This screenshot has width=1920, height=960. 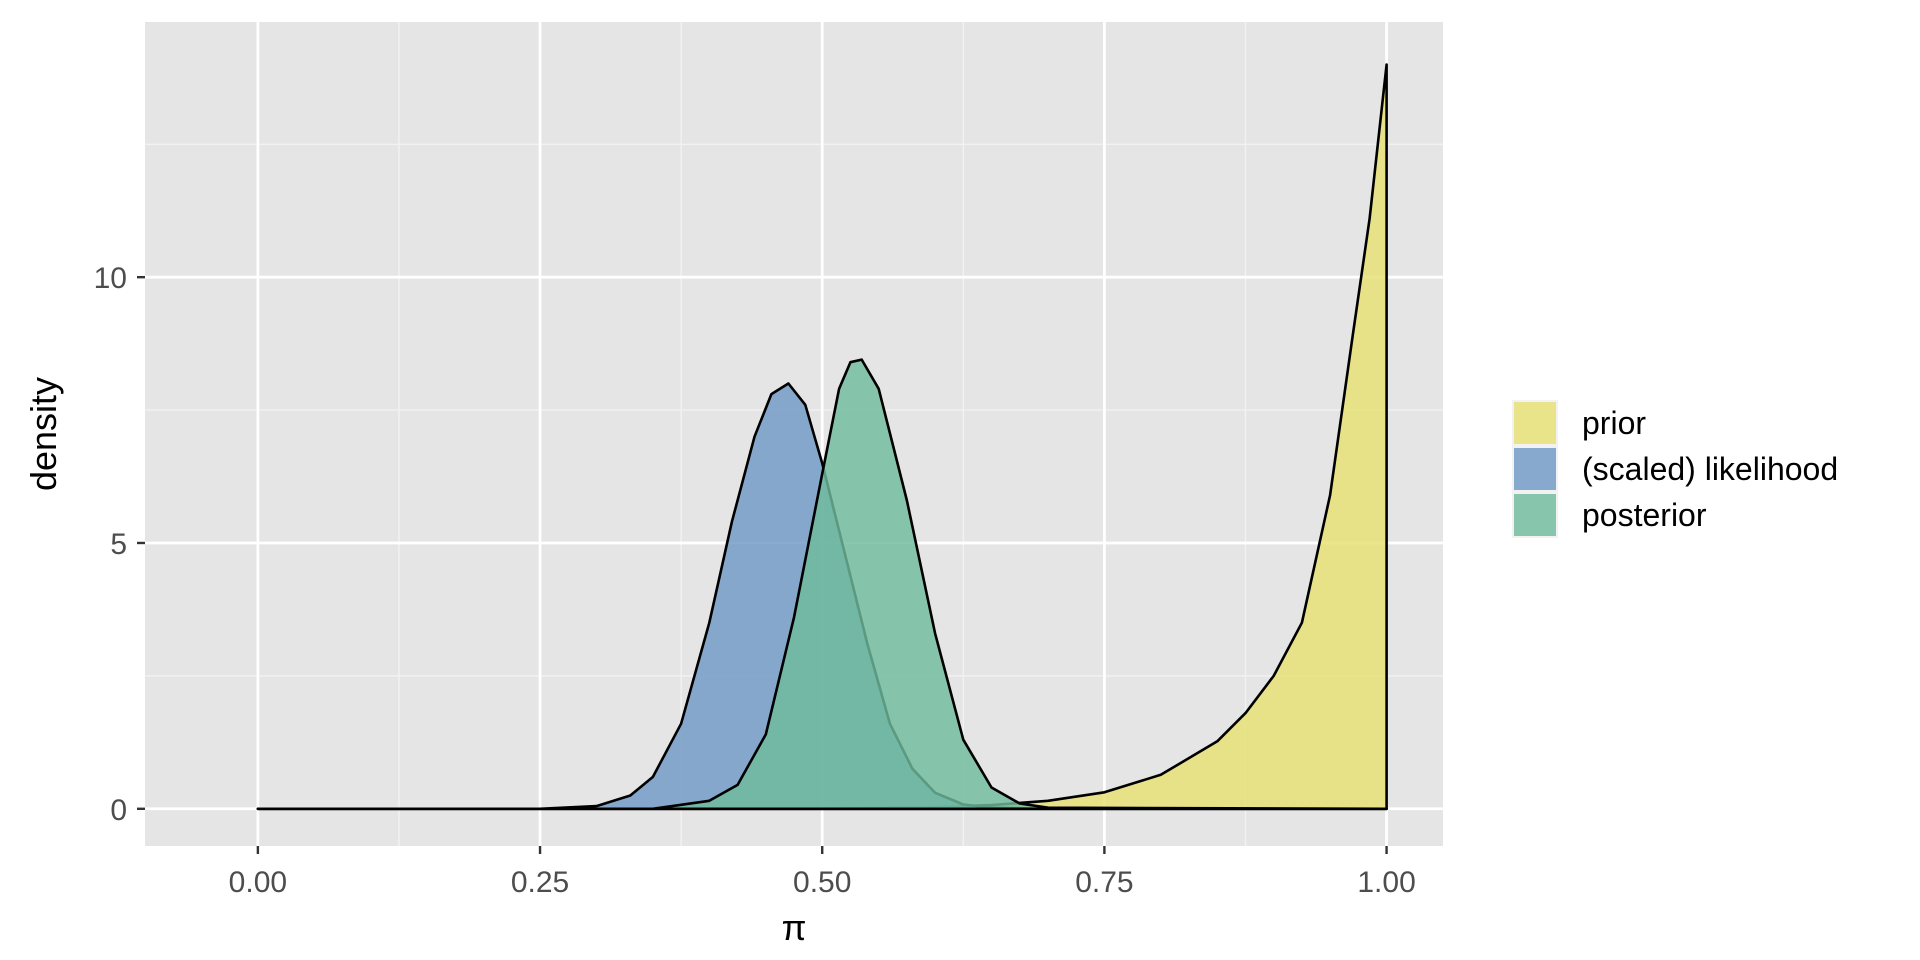 I want to click on legend-label: prior, so click(x=1614, y=423).